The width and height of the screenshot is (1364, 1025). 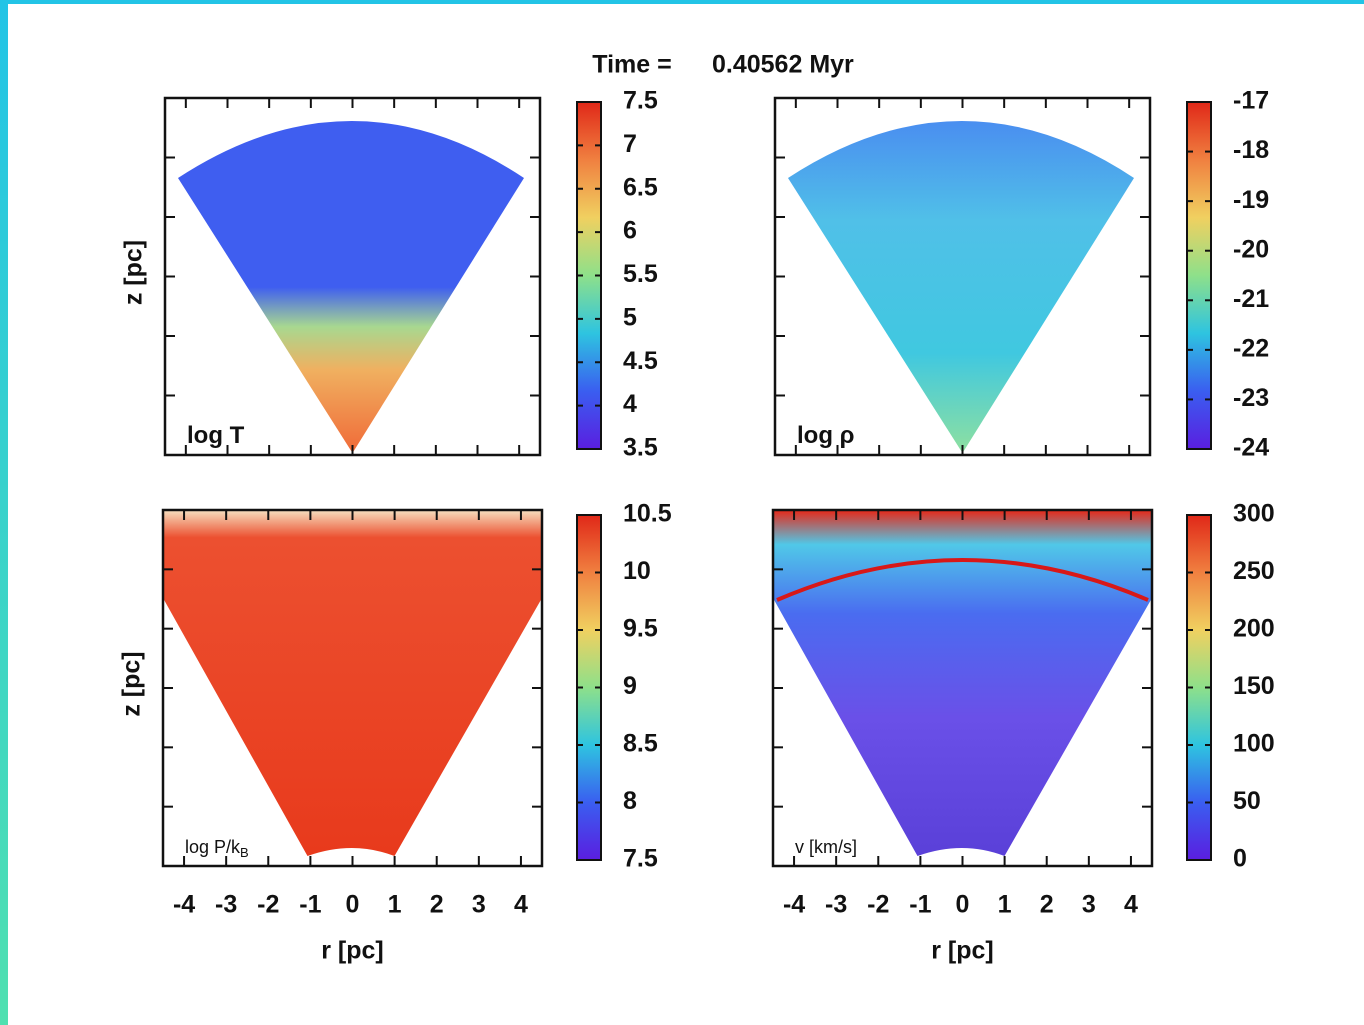 What do you see at coordinates (1251, 101) in the screenshot?
I see `colorbar-tick-label: -17` at bounding box center [1251, 101].